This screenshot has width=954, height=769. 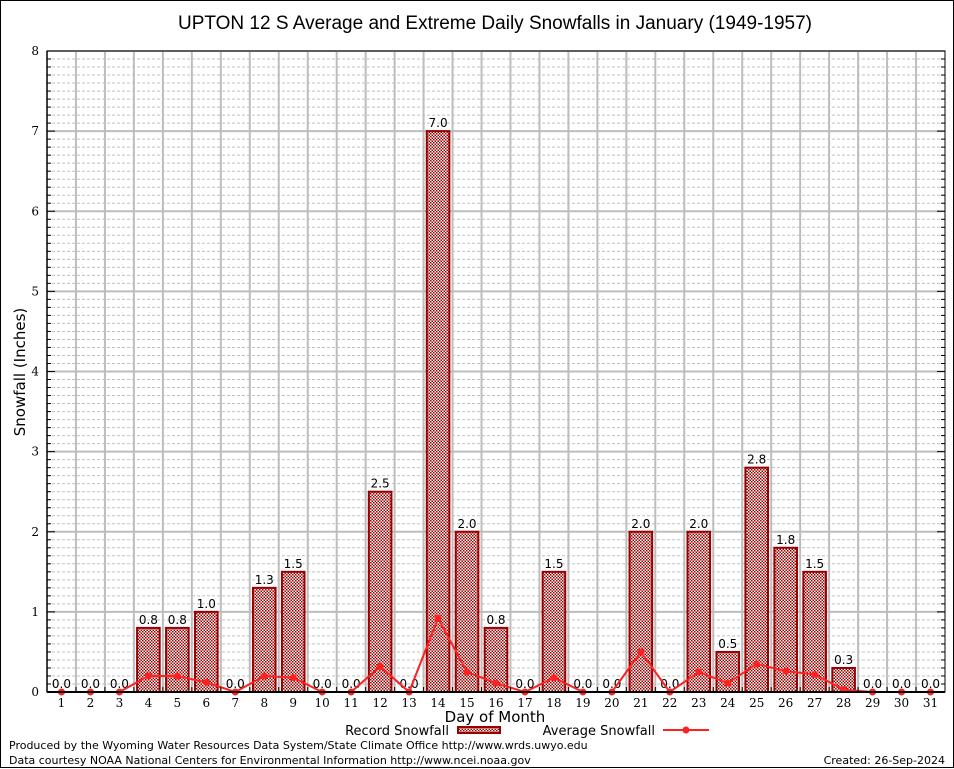 I want to click on y-tick-label: 7, so click(x=35, y=131).